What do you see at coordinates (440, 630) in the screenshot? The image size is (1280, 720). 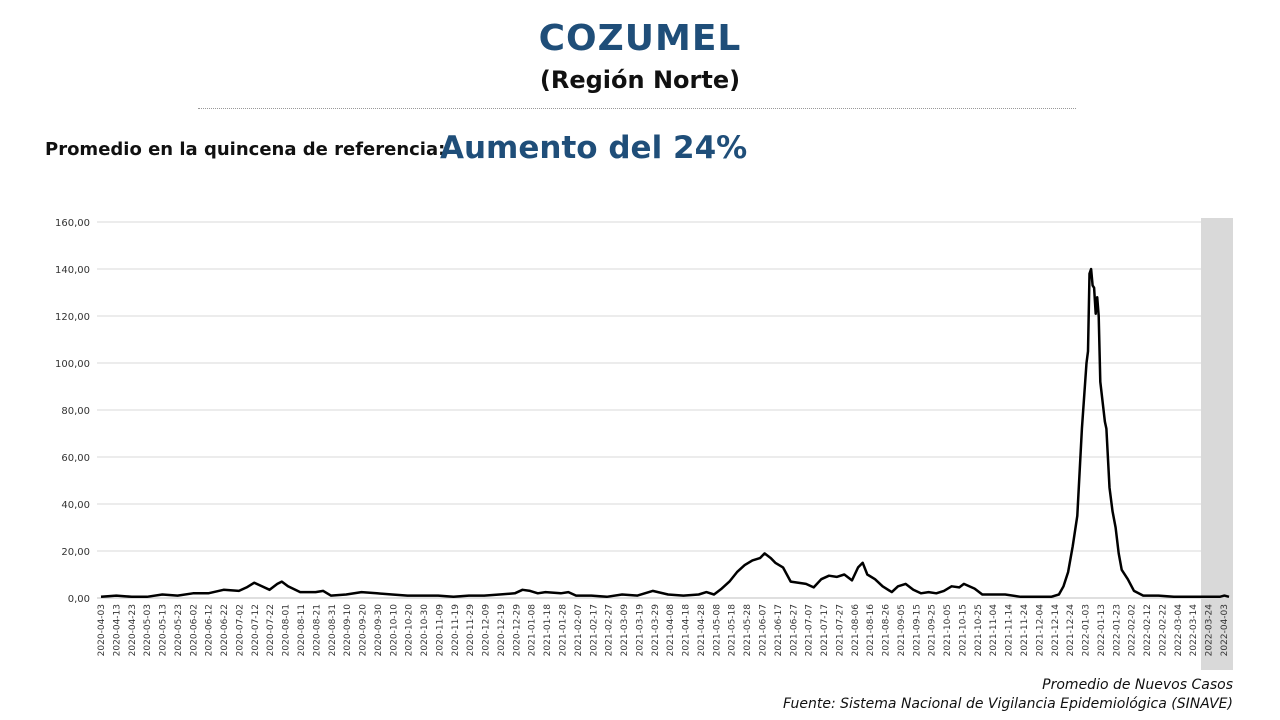 I see `x-tick-label: 2020-11-09` at bounding box center [440, 630].